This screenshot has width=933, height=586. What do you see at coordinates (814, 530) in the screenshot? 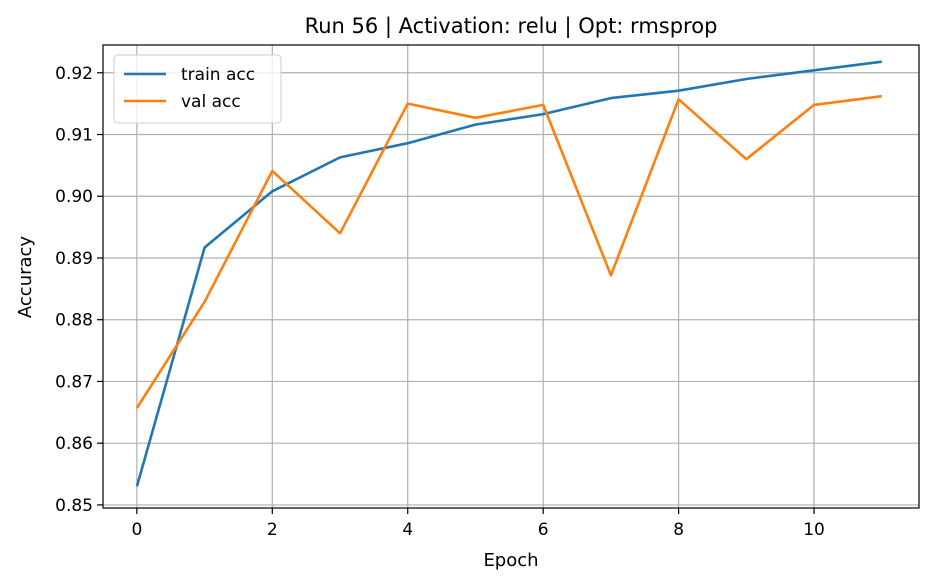
I see `x-tick-label: 10` at bounding box center [814, 530].